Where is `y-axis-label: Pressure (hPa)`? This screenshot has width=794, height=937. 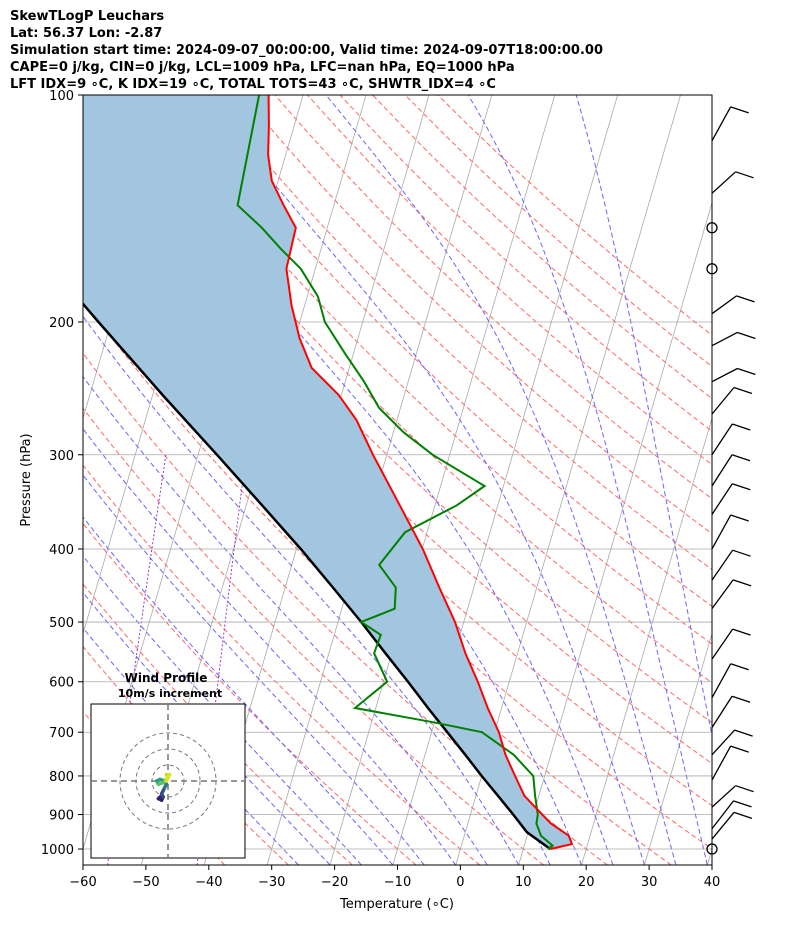
y-axis-label: Pressure (hPa) is located at coordinates (26, 479).